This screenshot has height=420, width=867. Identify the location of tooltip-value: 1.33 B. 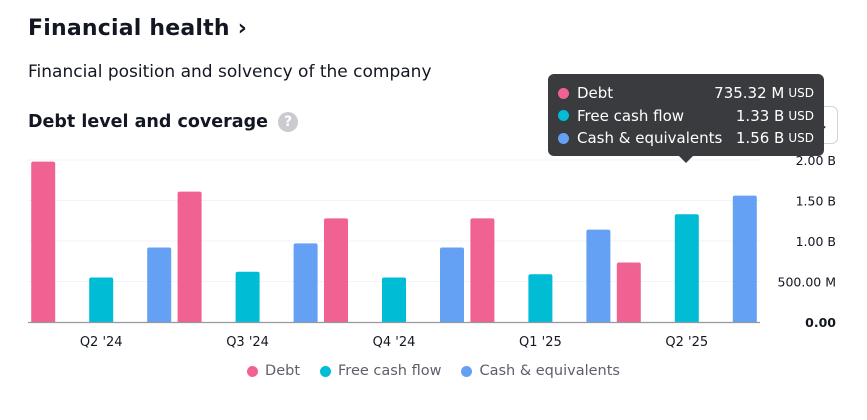
(760, 116).